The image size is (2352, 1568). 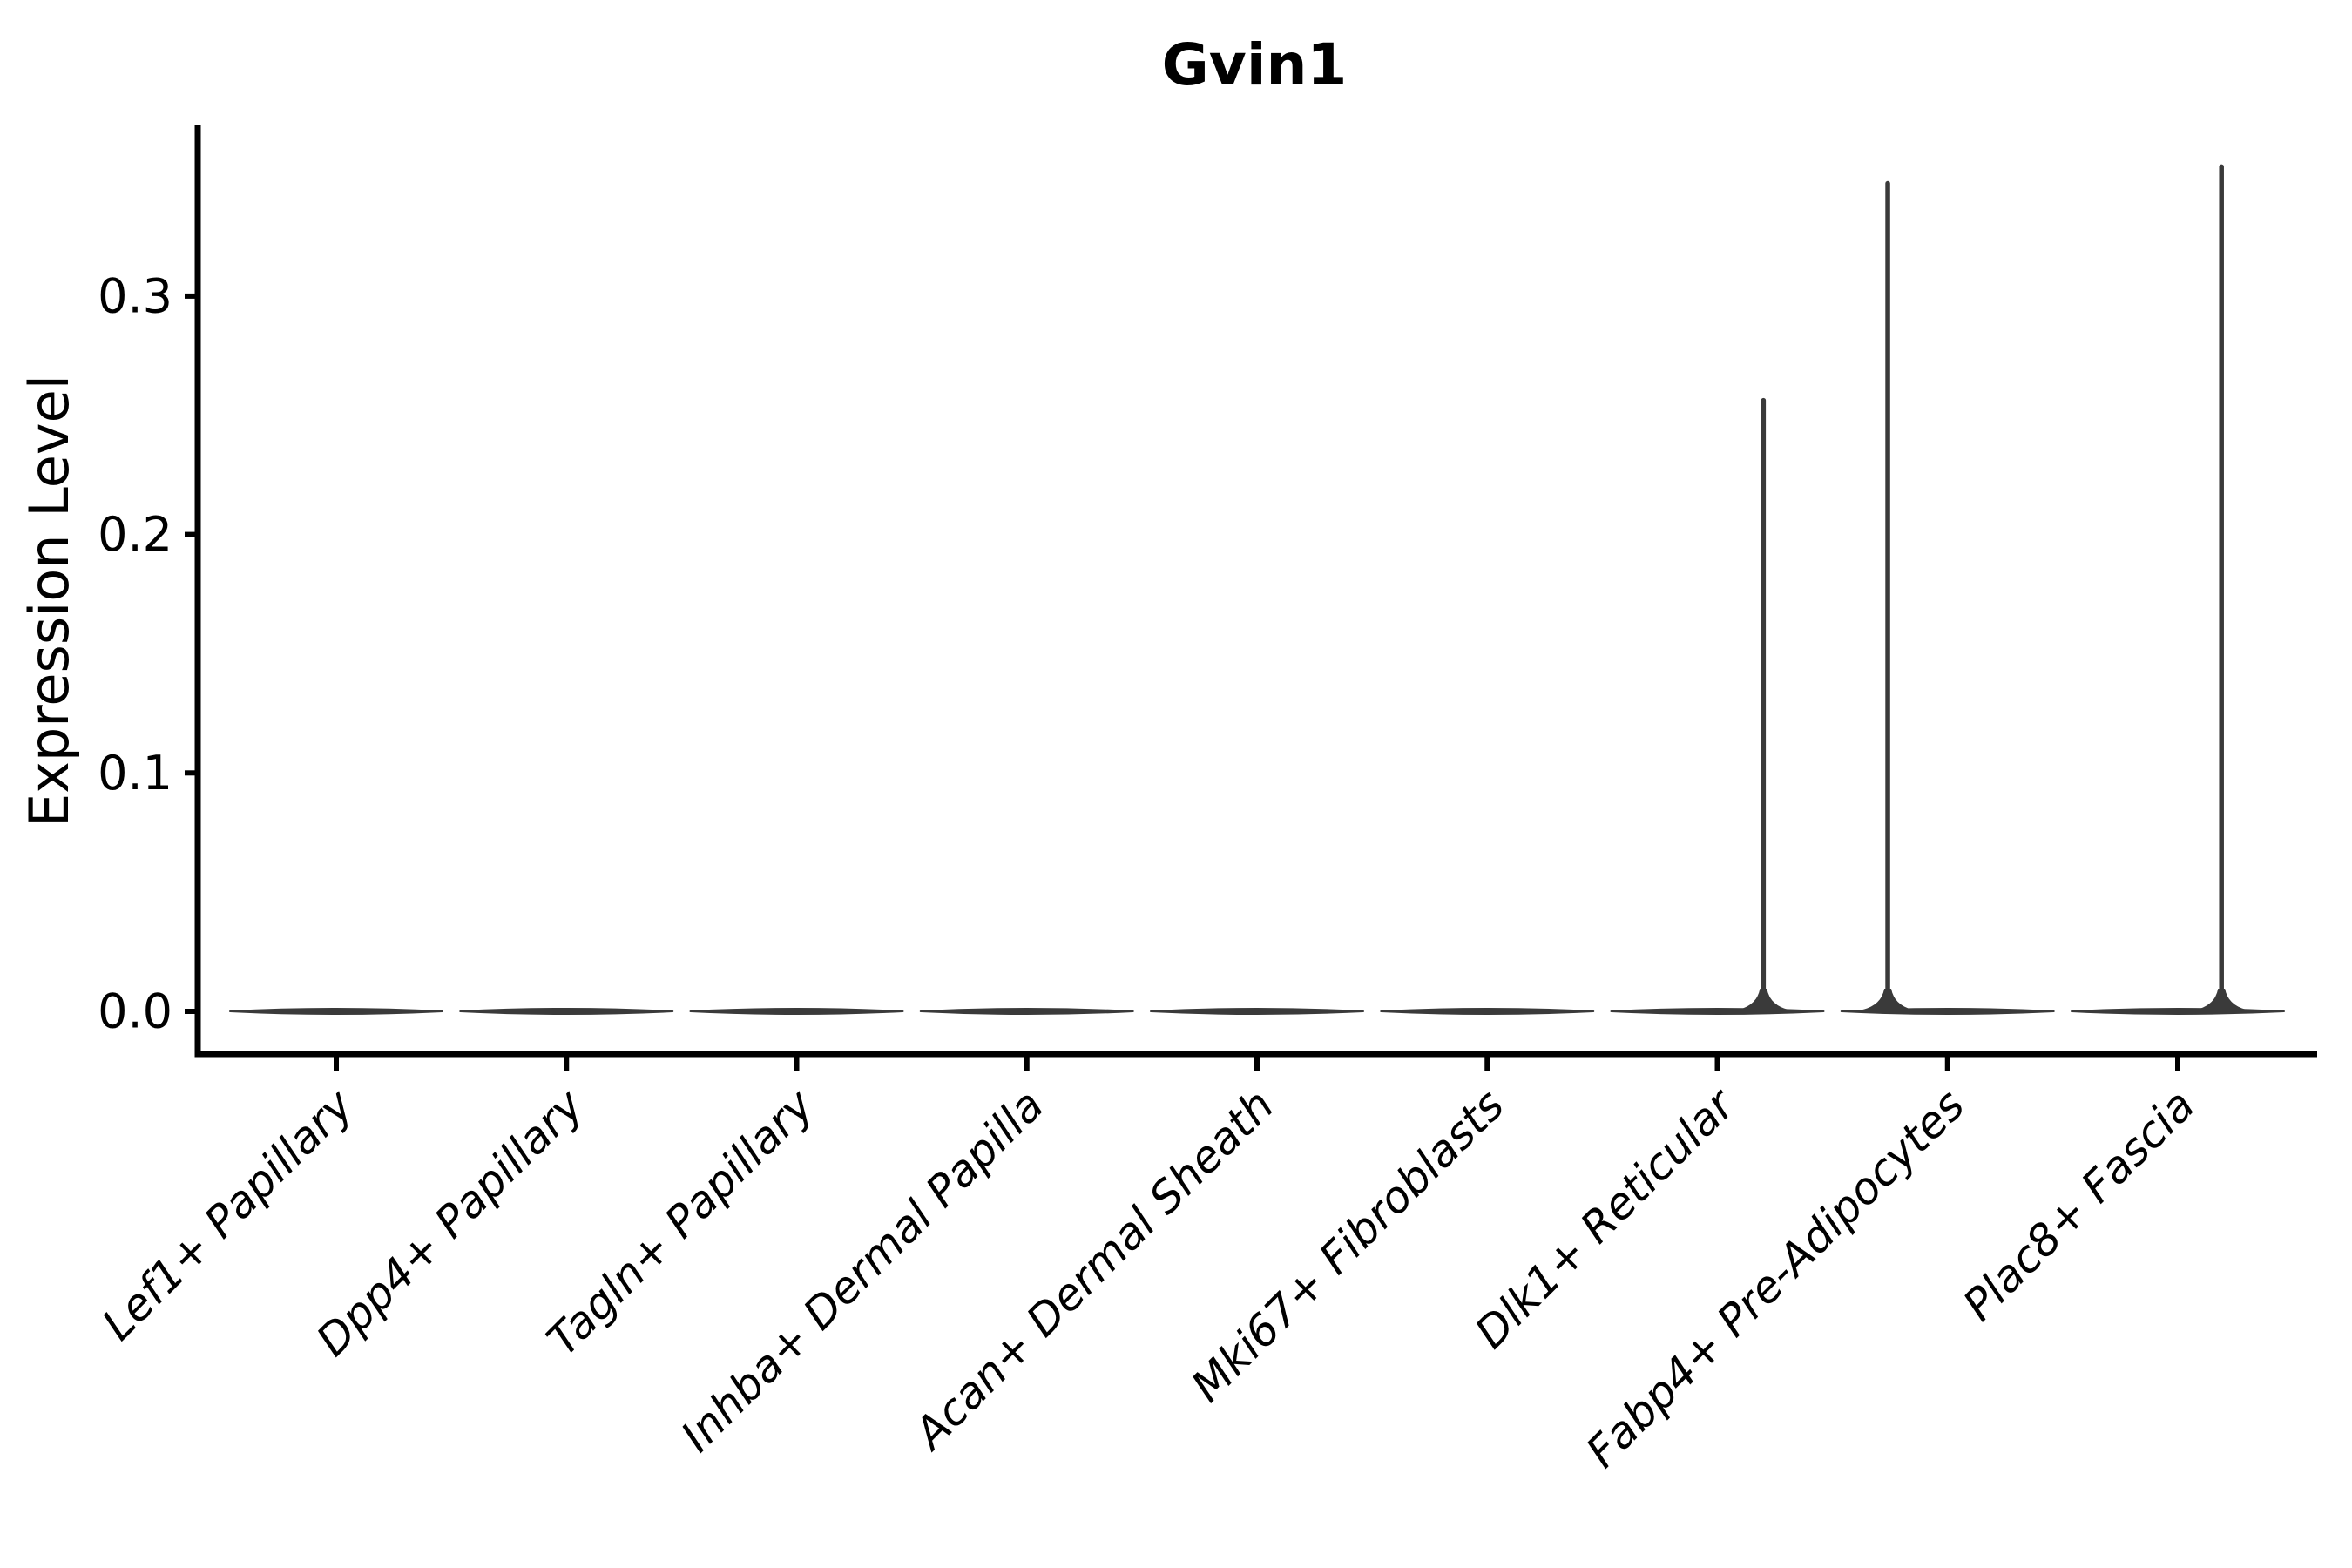 I want to click on chart-title: Gvin1, so click(x=1255, y=64).